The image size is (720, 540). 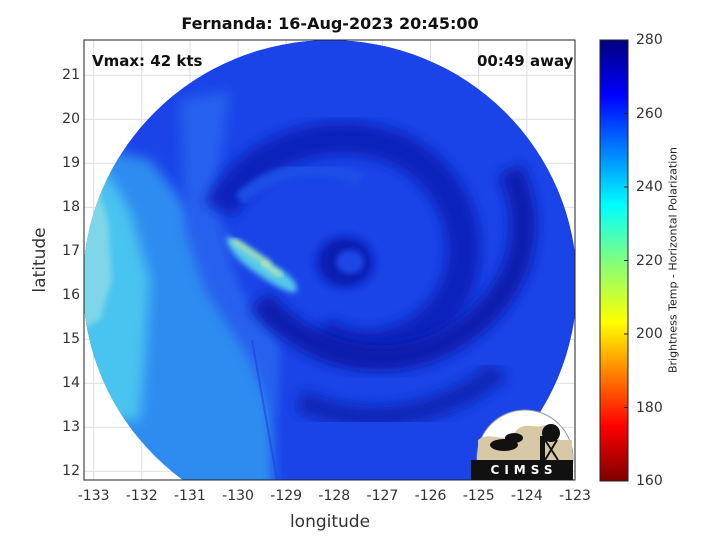 What do you see at coordinates (71, 339) in the screenshot?
I see `y-tick-label: 15` at bounding box center [71, 339].